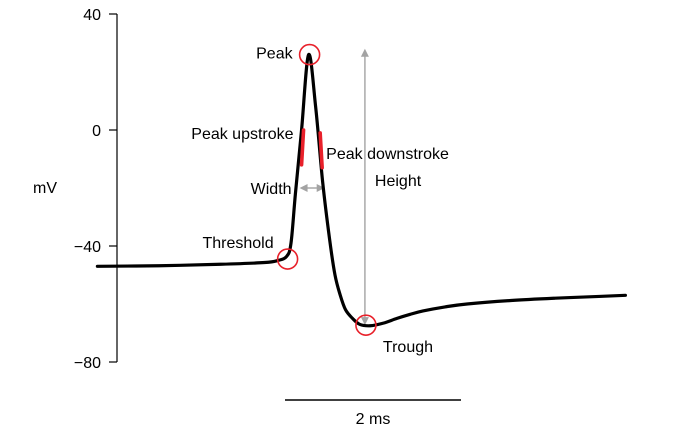 The width and height of the screenshot is (675, 430). I want to click on y-axis: 40 0 −40 −80 mV, so click(75, 189).